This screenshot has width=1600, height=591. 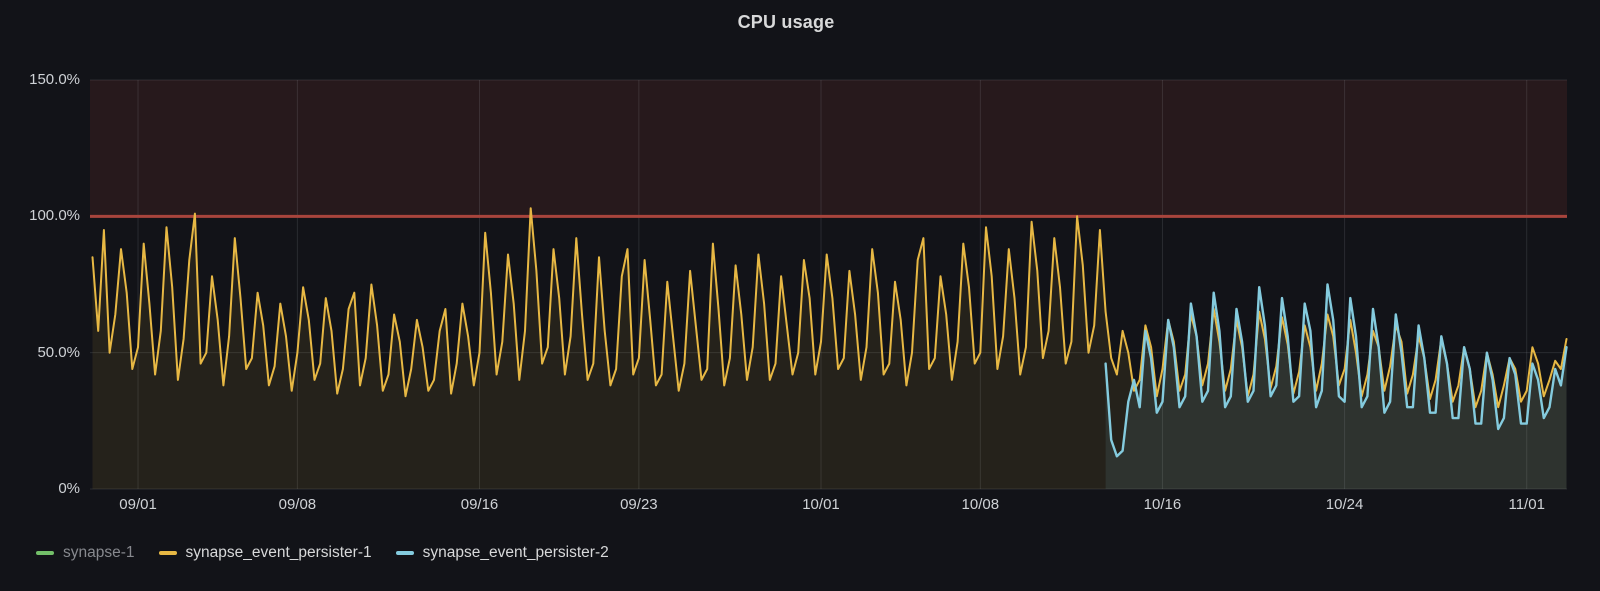 What do you see at coordinates (1162, 504) in the screenshot?
I see `x-axis-tick-label: 10/16` at bounding box center [1162, 504].